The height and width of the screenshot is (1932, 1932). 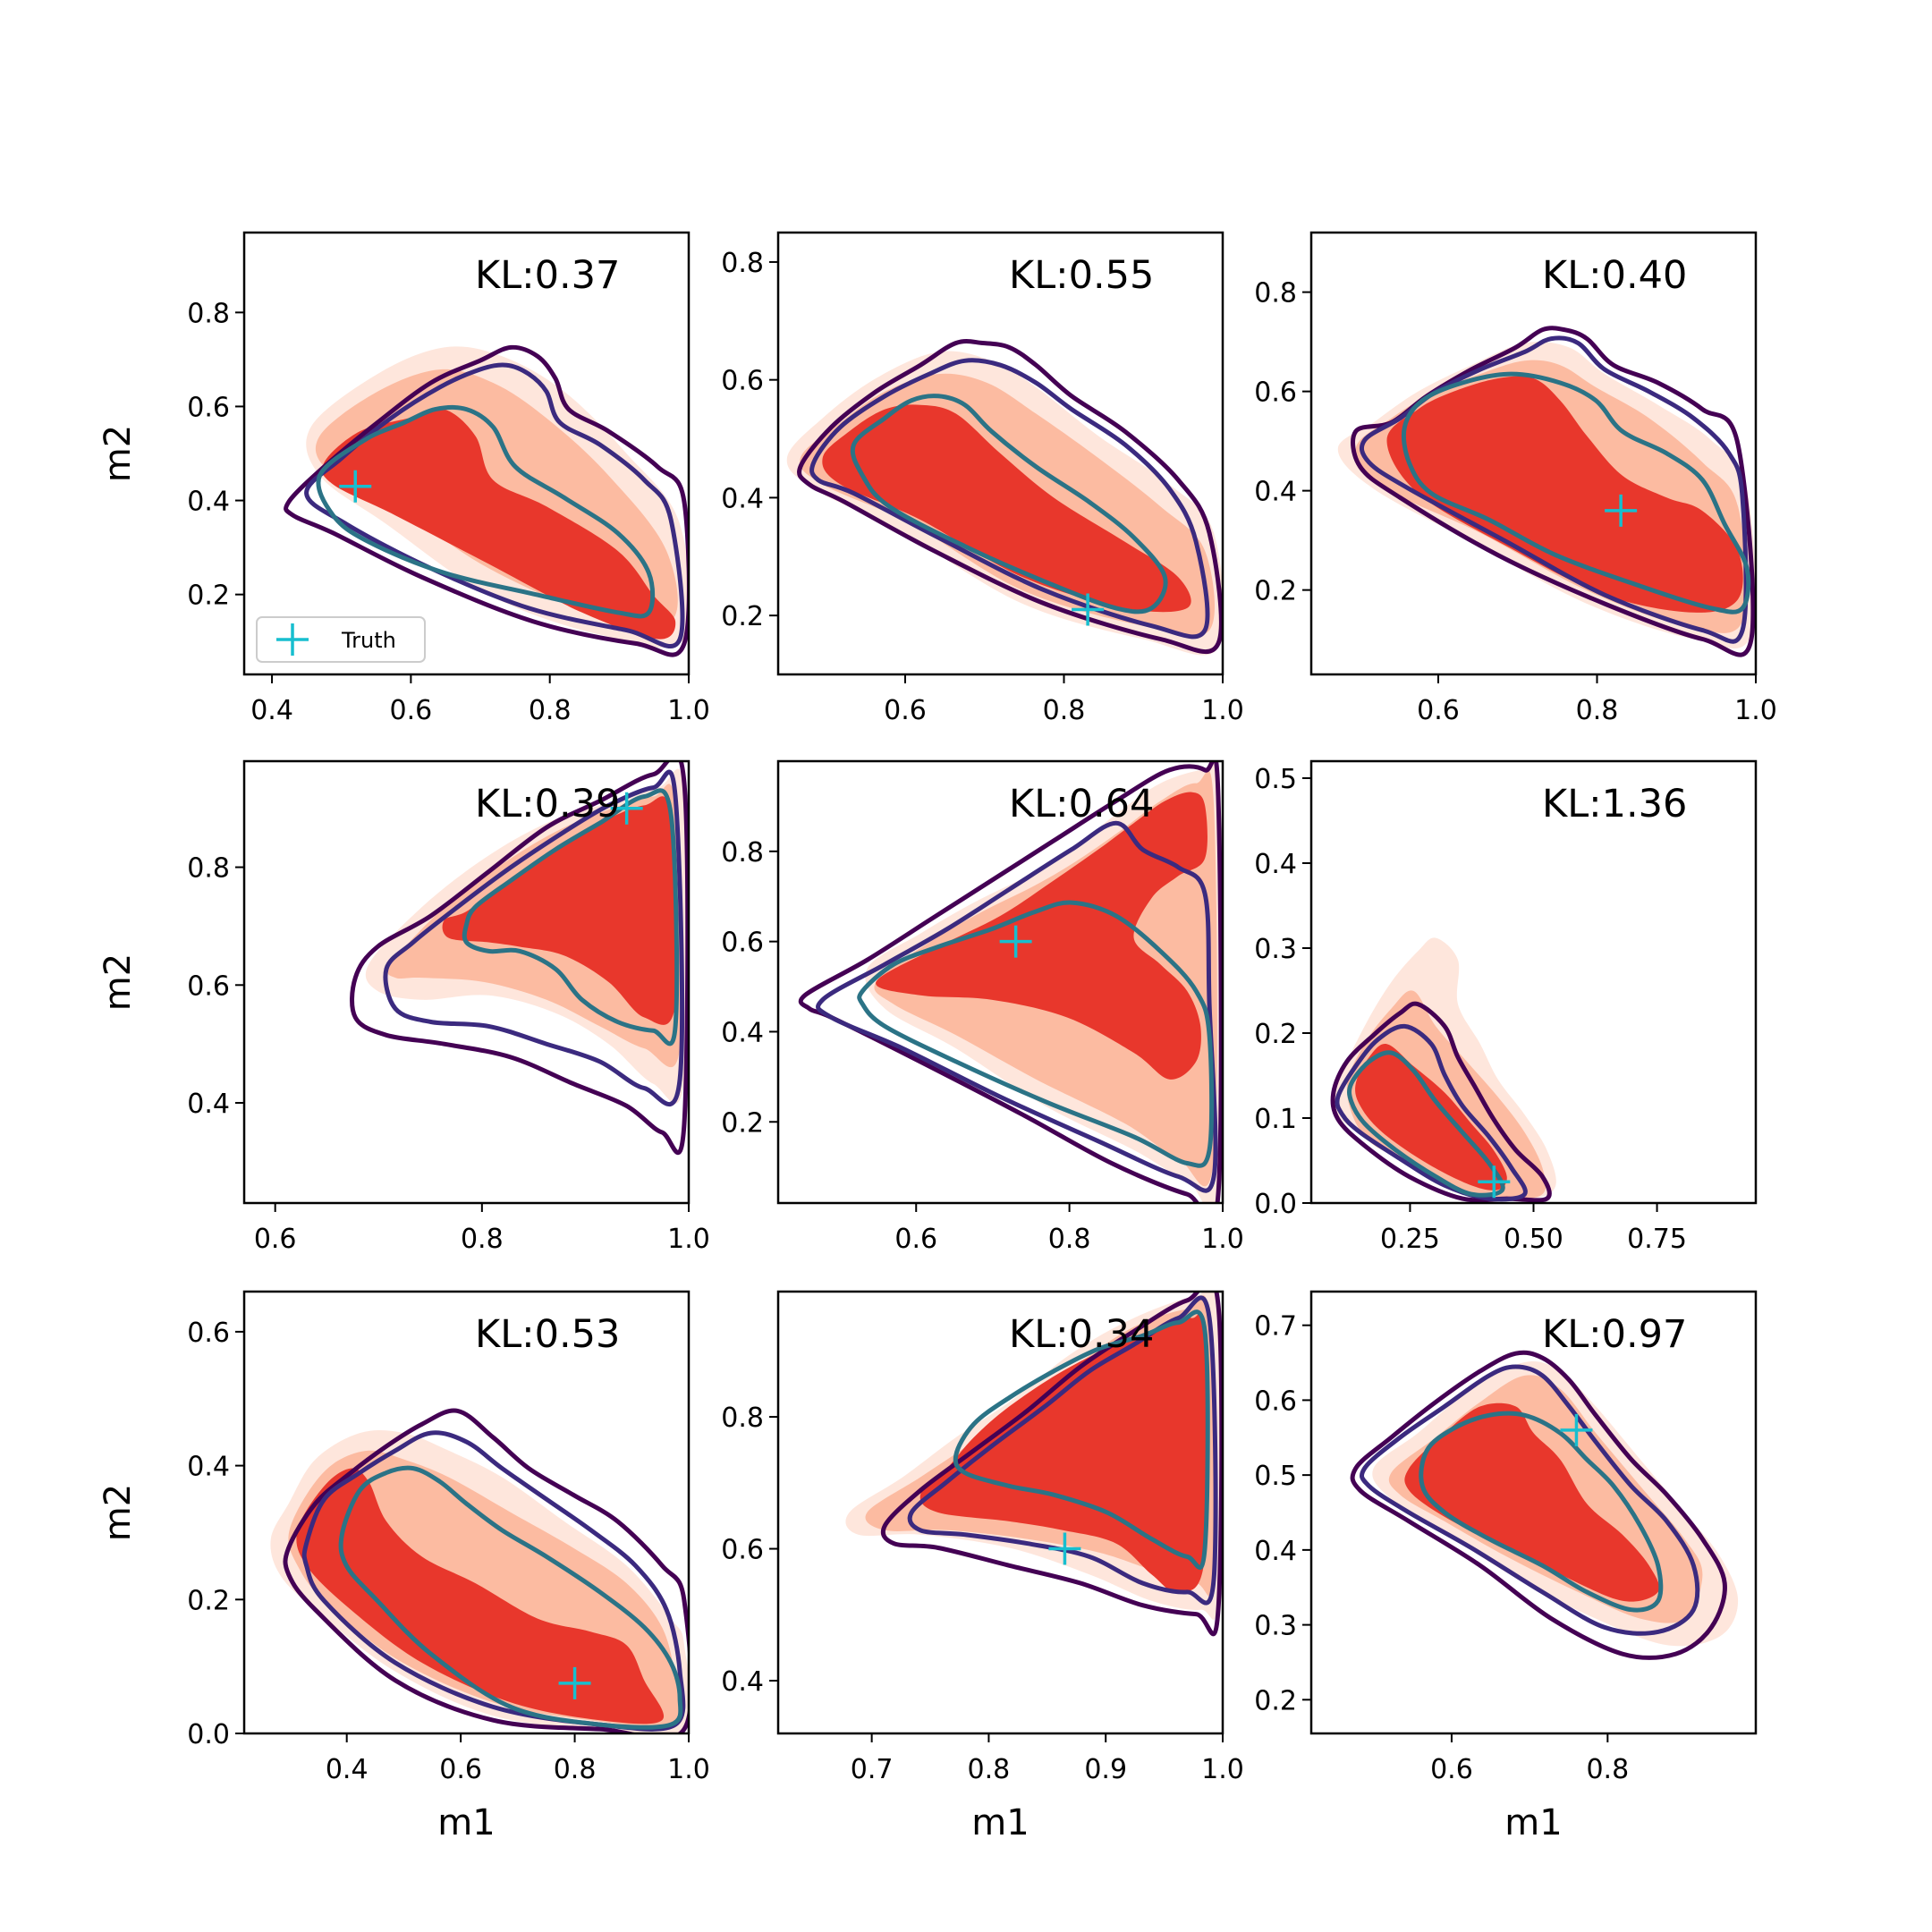 I want to click on legend: Truth, so click(x=341, y=639).